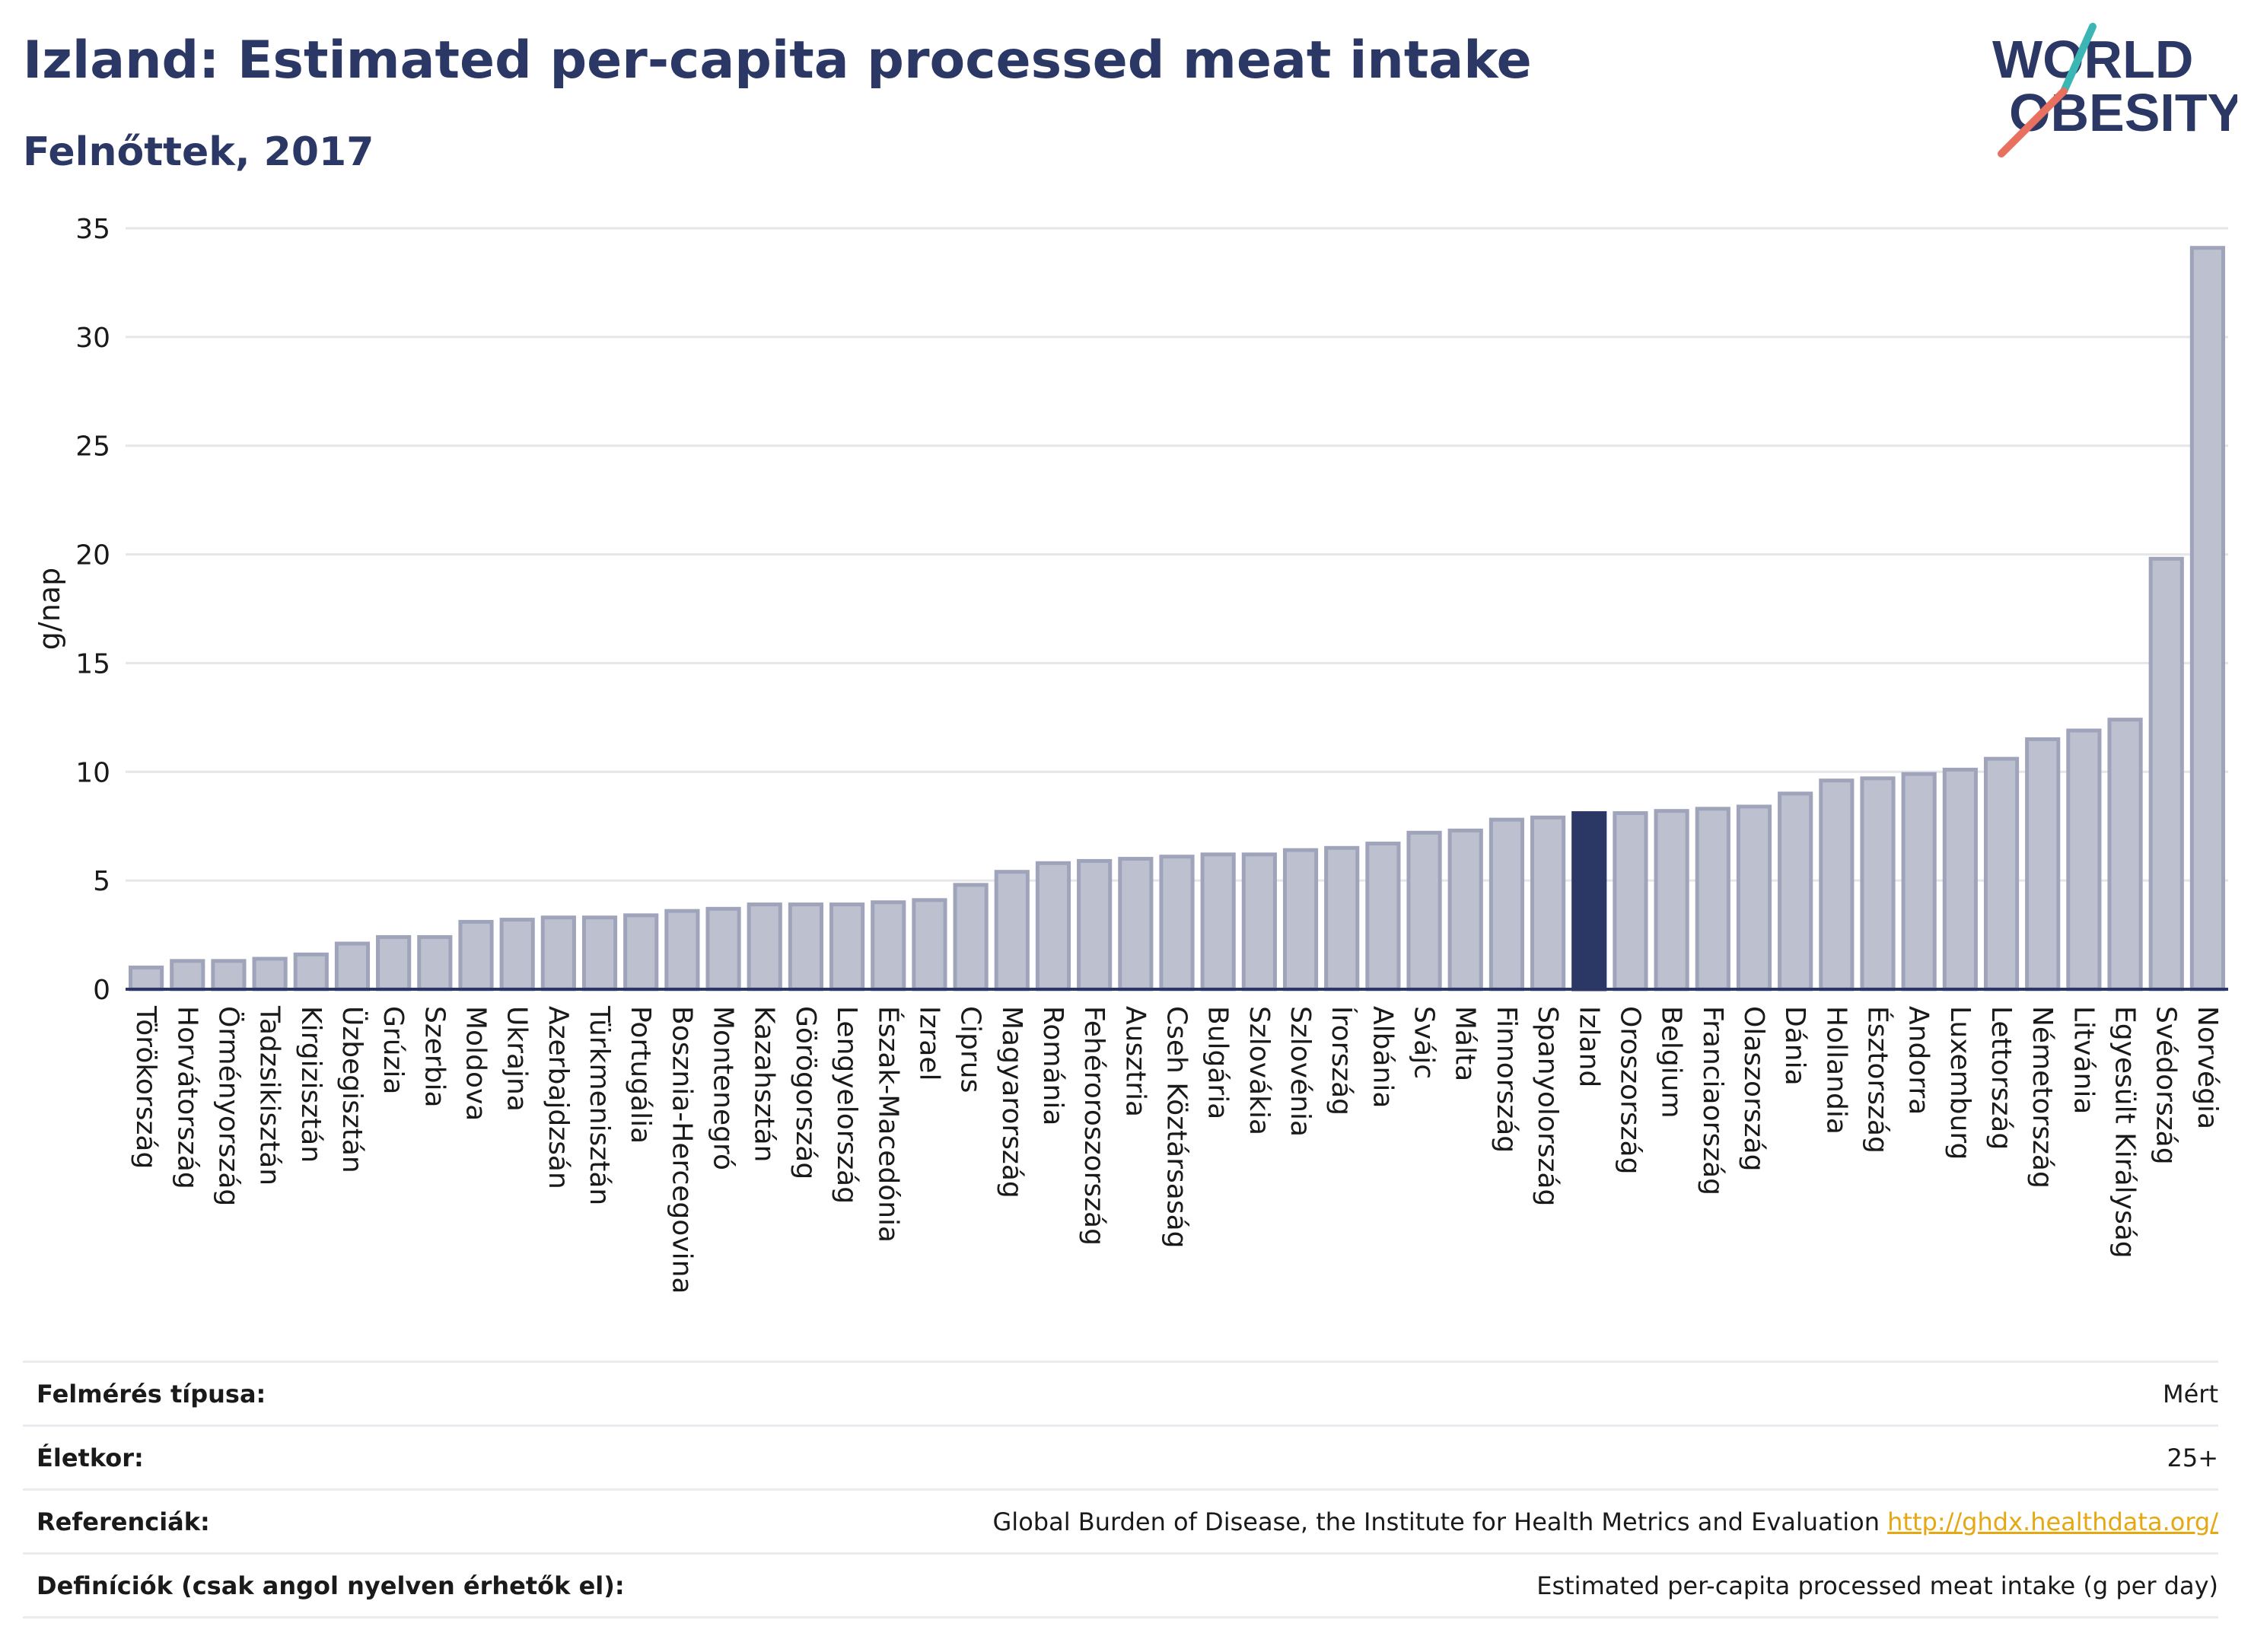 The height and width of the screenshot is (1652, 2251). Describe the element at coordinates (599, 1105) in the screenshot. I see `x-tick-label: Türkmenisztán` at that location.